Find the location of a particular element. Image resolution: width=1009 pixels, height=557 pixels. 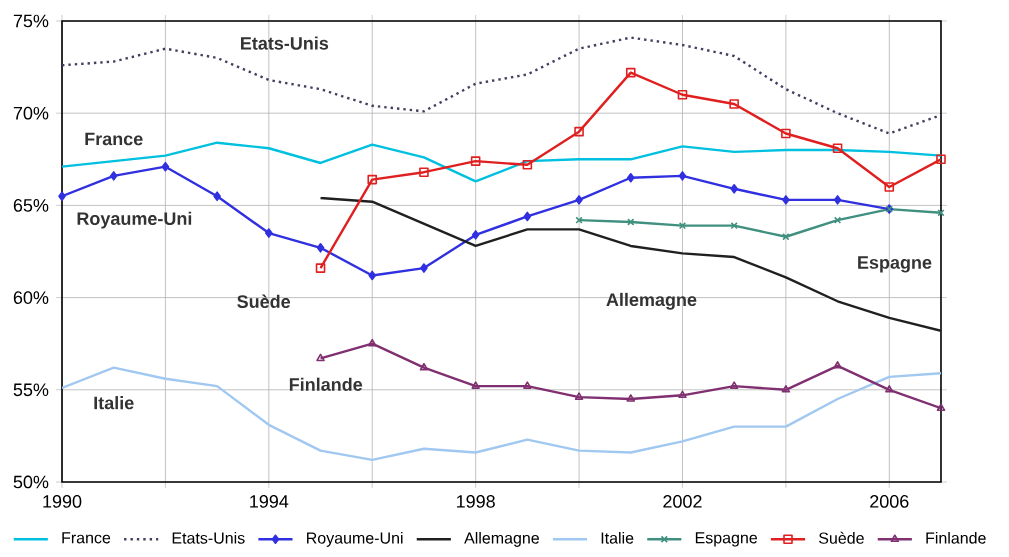

y-tick-label: 70% is located at coordinates (31, 113).